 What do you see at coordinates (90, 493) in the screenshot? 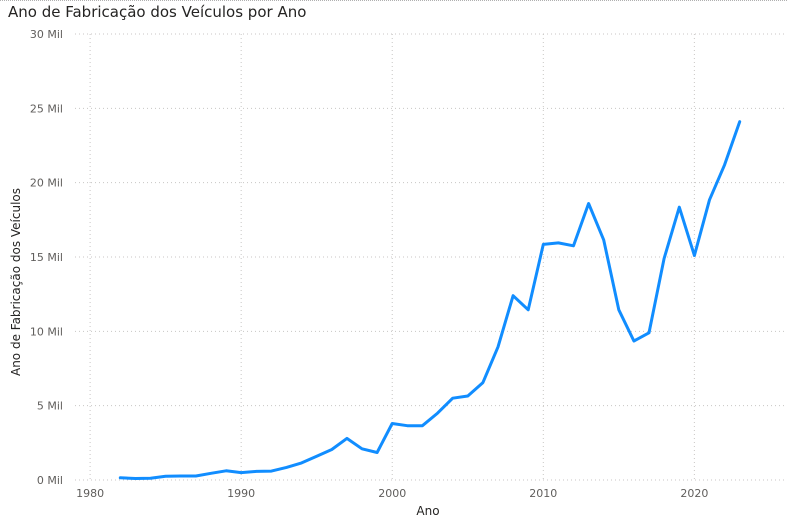
I see `x-tick-label: 1980` at bounding box center [90, 493].